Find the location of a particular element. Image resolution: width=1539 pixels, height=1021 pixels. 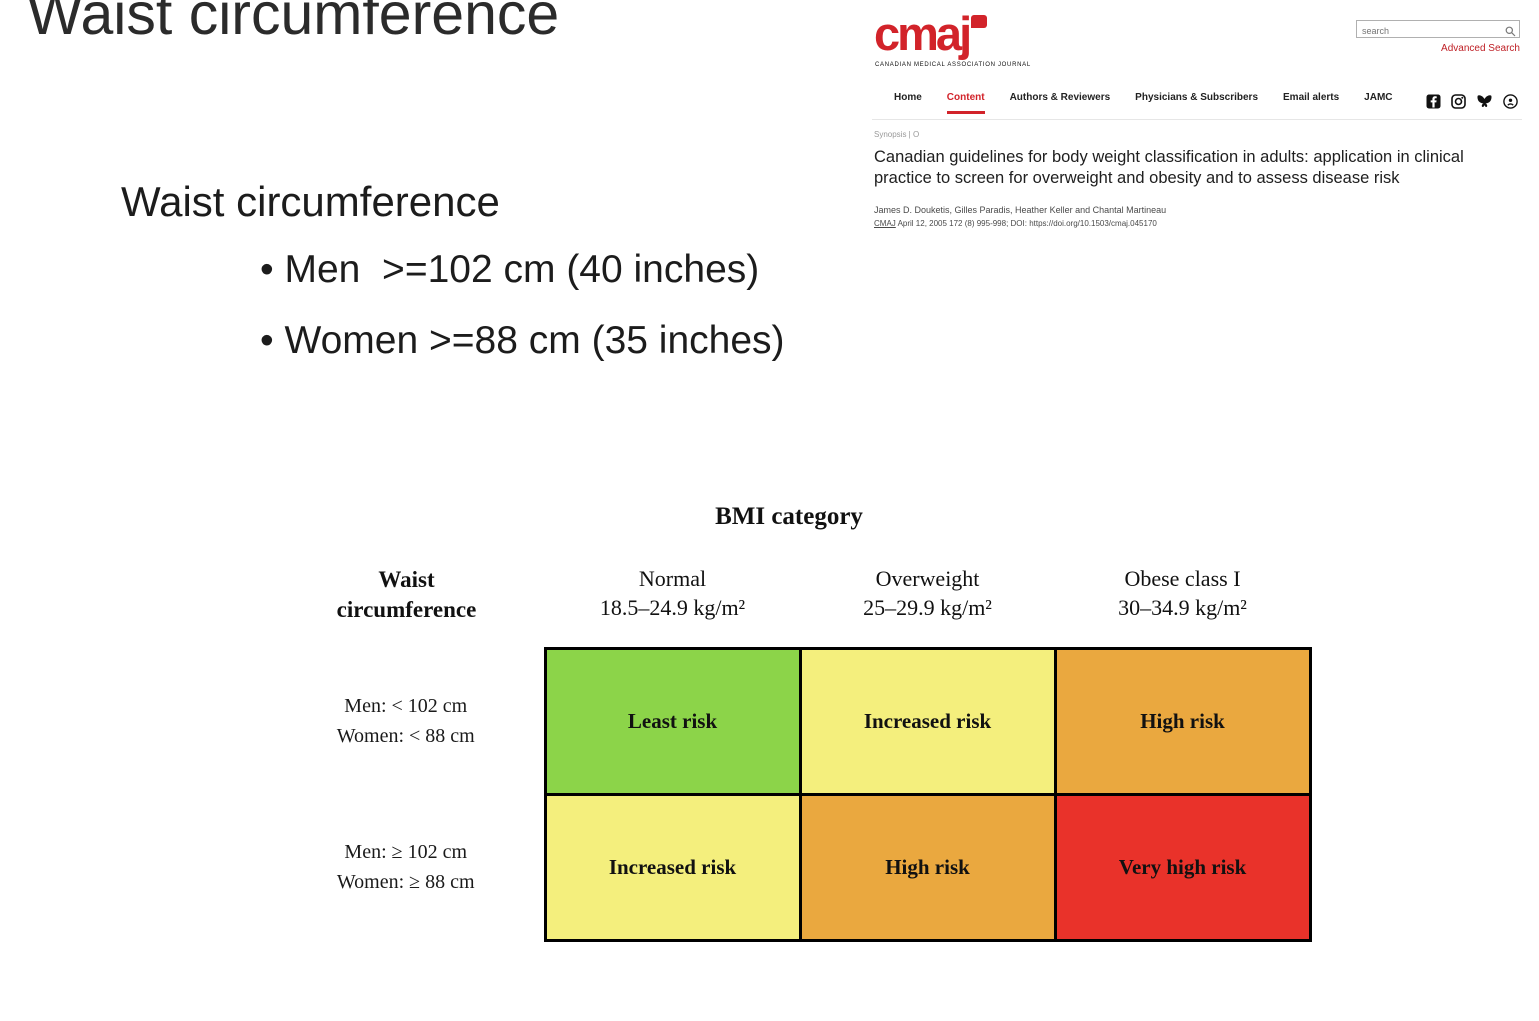

bullet-women: Women >=88 cm (35 inches) is located at coordinates (522, 341).